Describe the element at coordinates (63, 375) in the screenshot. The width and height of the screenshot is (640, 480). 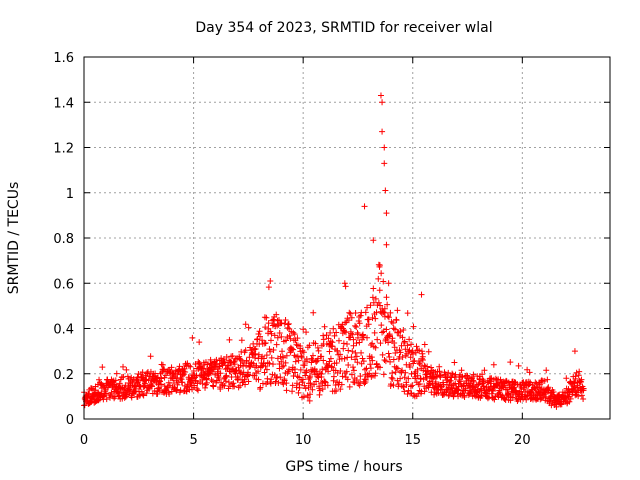
I see `y-tick-label: 0.2` at that location.